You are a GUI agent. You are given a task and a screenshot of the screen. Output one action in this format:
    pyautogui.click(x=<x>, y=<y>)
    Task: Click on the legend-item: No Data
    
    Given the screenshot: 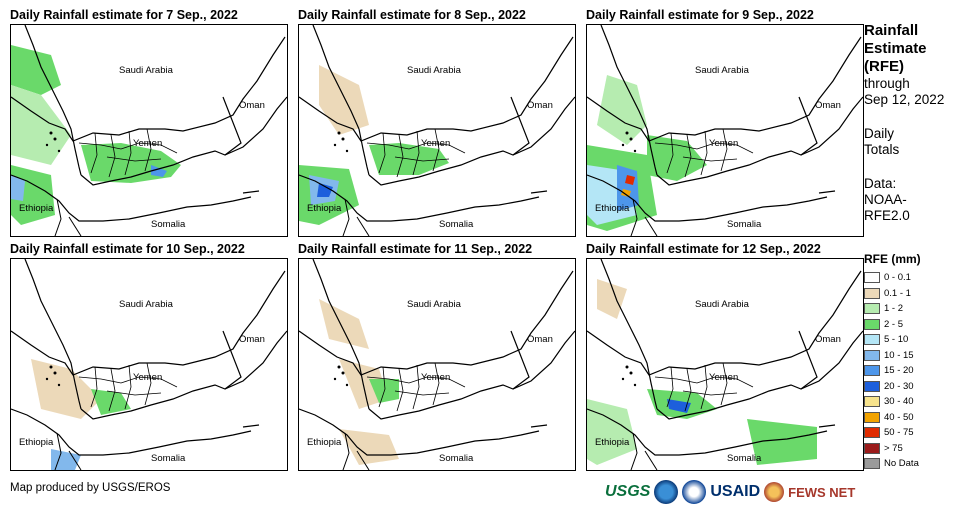 What is the action you would take?
    pyautogui.click(x=914, y=464)
    